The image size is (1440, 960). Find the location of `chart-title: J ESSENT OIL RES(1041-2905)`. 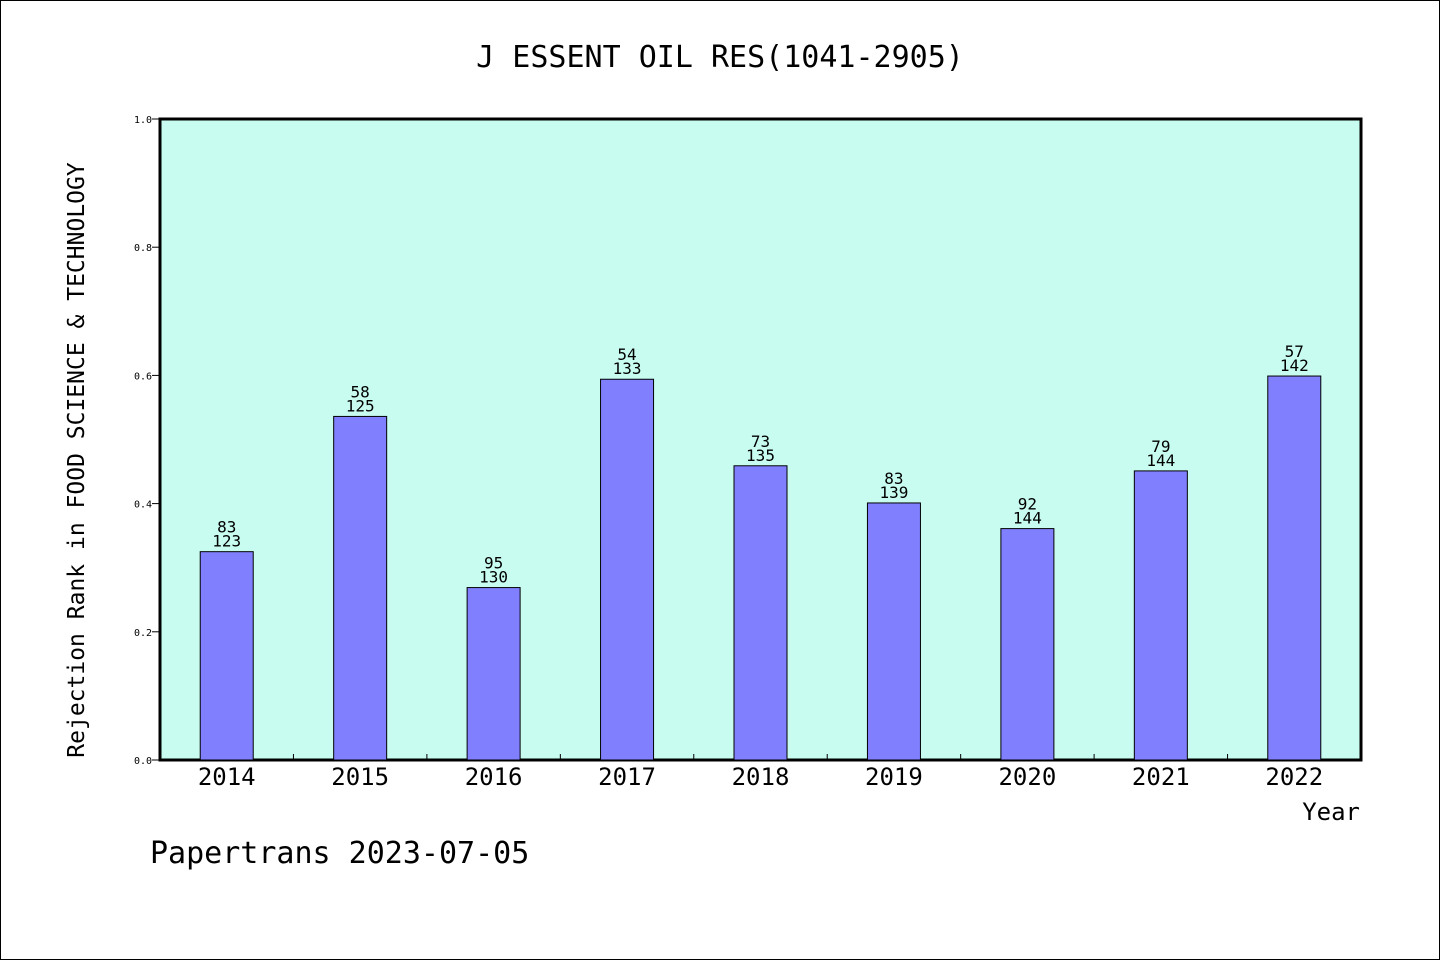

chart-title: J ESSENT OIL RES(1041-2905) is located at coordinates (720, 57).